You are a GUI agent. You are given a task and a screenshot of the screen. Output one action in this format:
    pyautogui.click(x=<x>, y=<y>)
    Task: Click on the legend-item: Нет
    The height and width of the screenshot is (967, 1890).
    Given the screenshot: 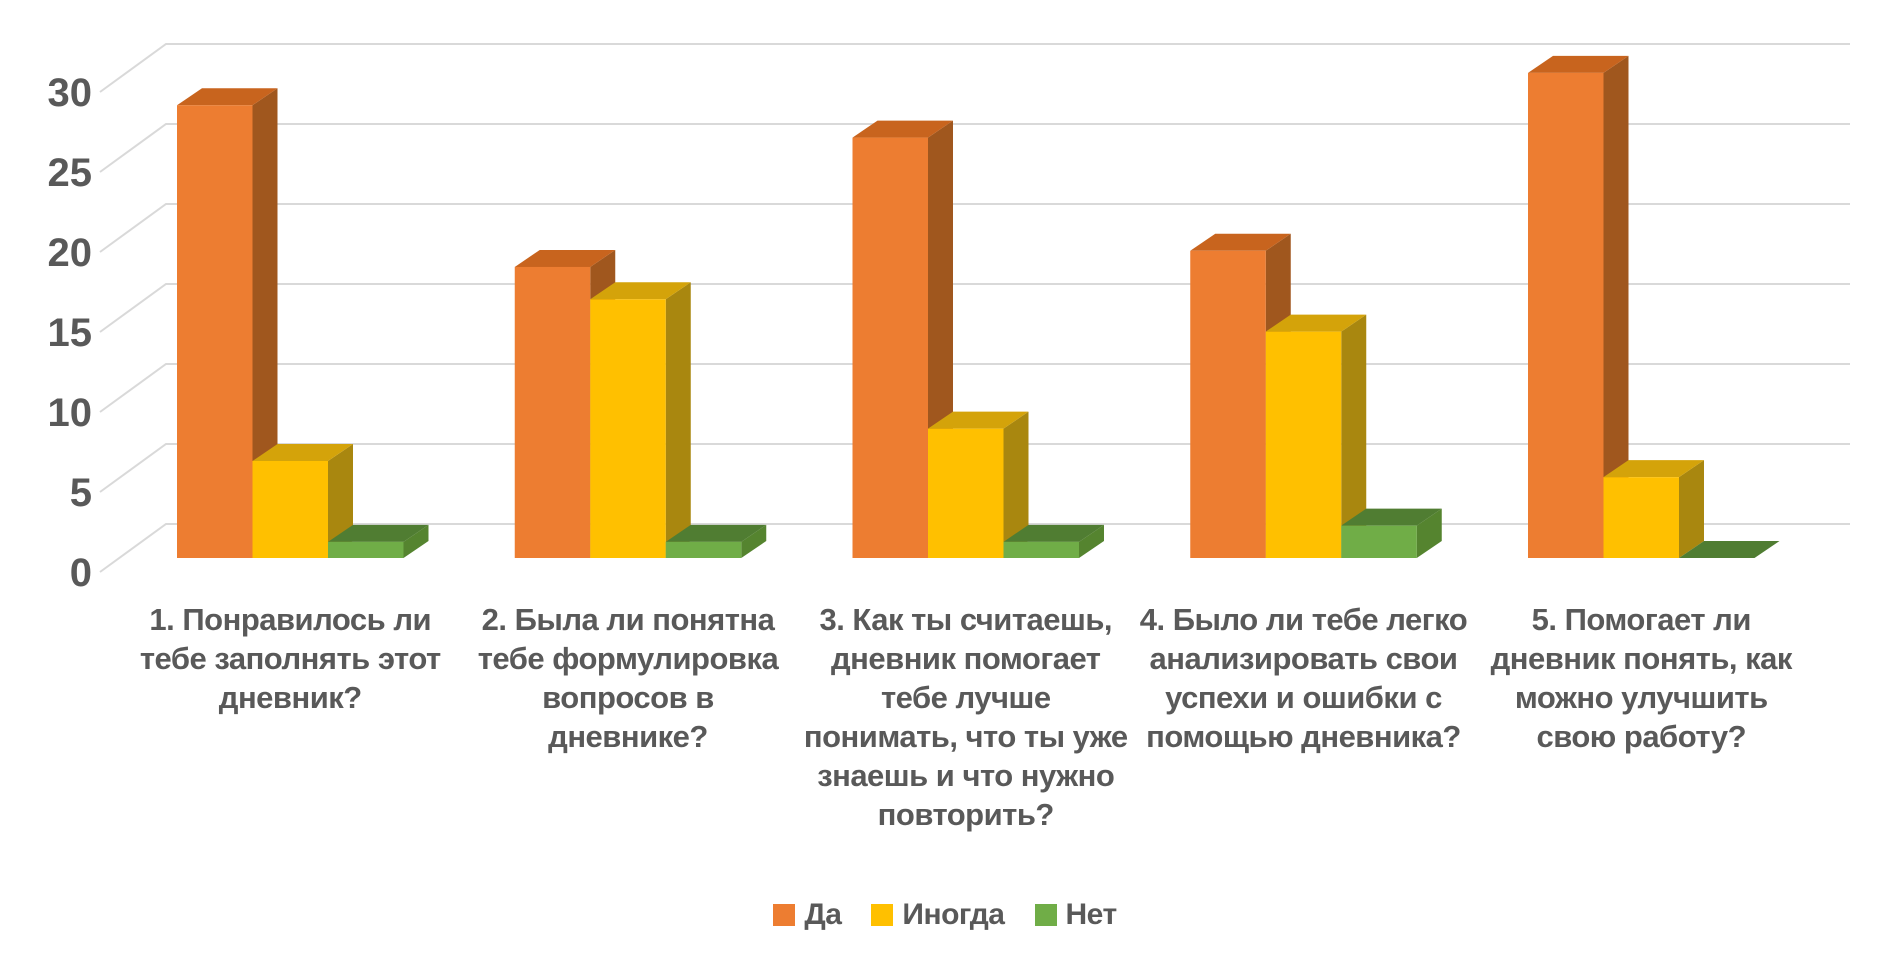 What is the action you would take?
    pyautogui.click(x=1076, y=915)
    